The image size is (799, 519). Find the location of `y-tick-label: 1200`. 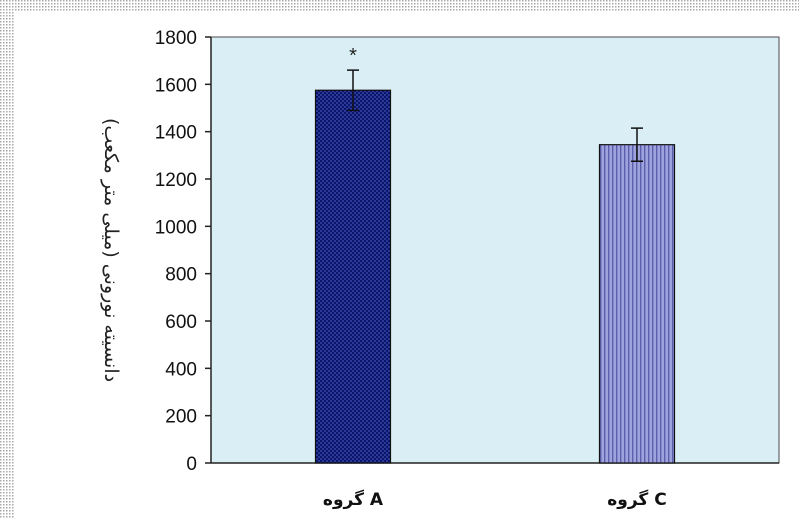

y-tick-label: 1200 is located at coordinates (176, 180).